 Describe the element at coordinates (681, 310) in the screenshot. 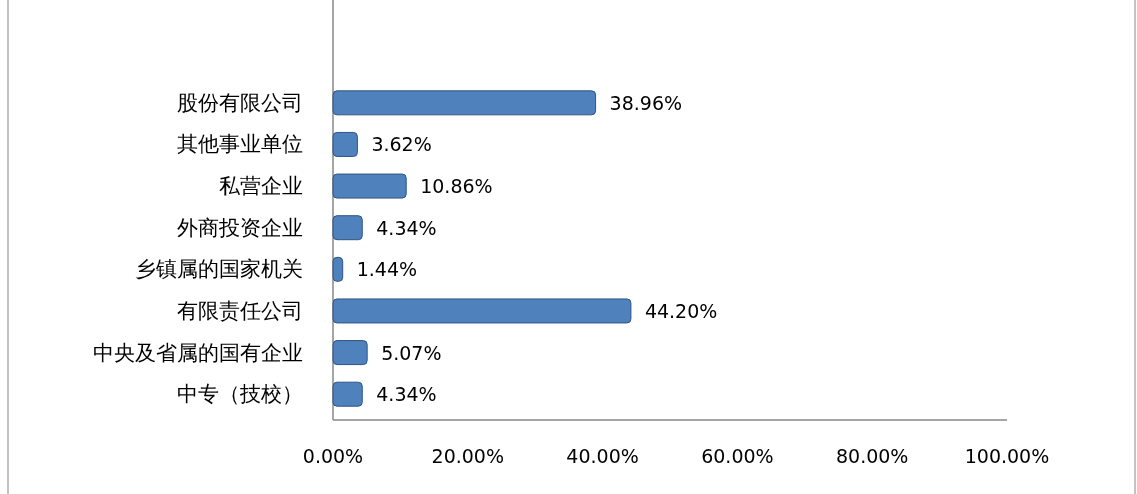

I see `data-label: 44.20%` at that location.